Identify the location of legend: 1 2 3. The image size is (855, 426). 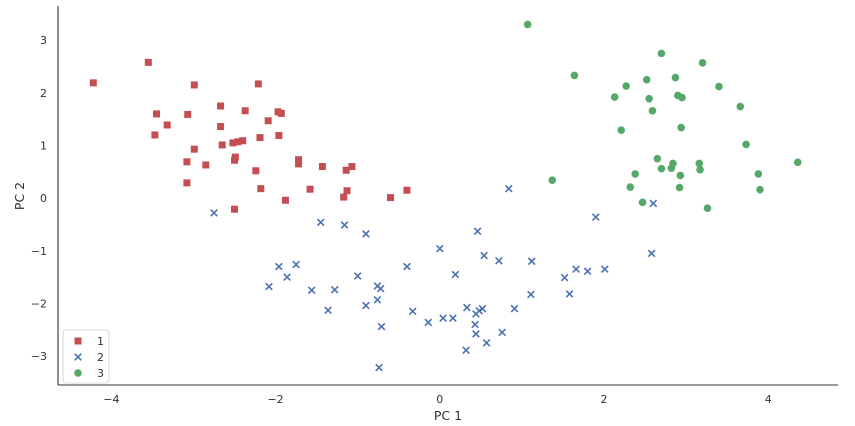
(86, 356).